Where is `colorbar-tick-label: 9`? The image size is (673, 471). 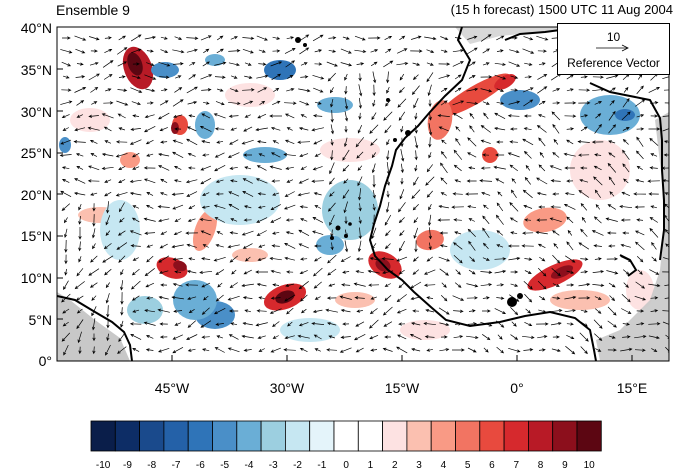 colorbar-tick-label: 9 is located at coordinates (565, 465).